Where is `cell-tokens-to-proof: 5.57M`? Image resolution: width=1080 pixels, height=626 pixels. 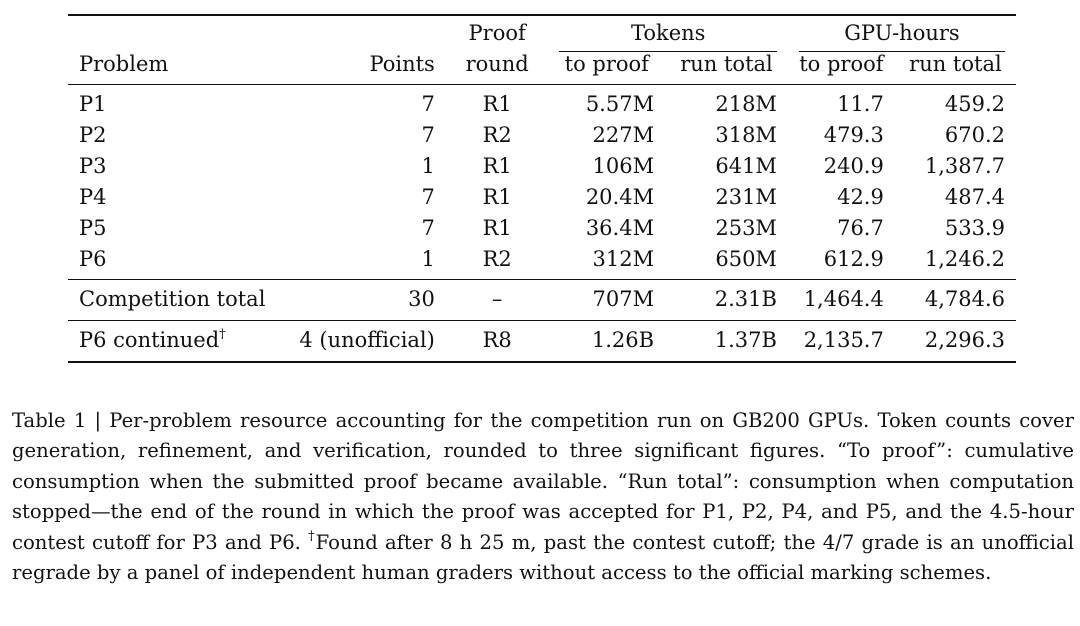 cell-tokens-to-proof: 5.57M is located at coordinates (620, 103).